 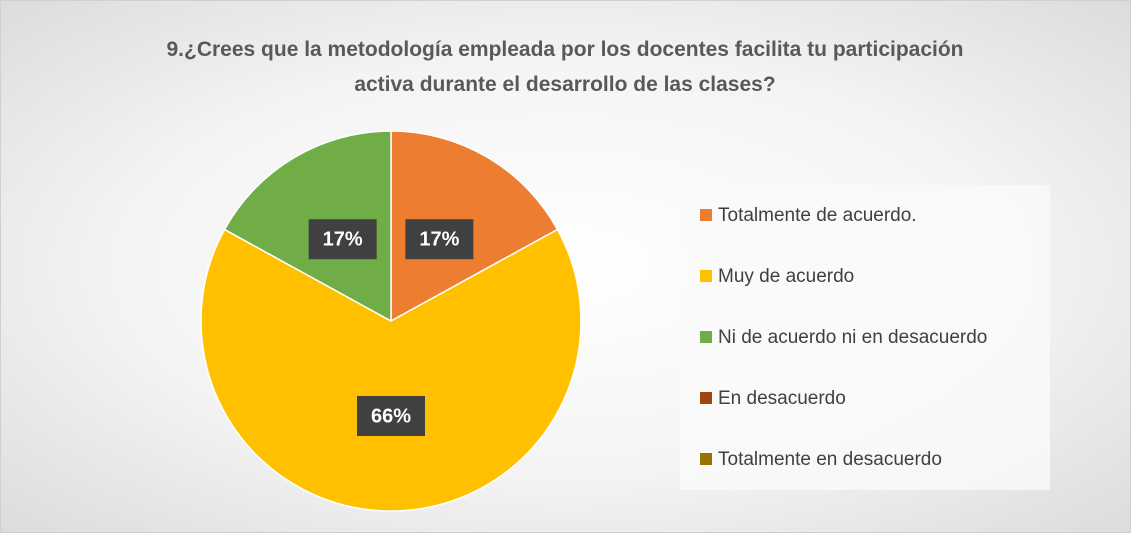 I want to click on data-label: 66%, so click(x=391, y=416).